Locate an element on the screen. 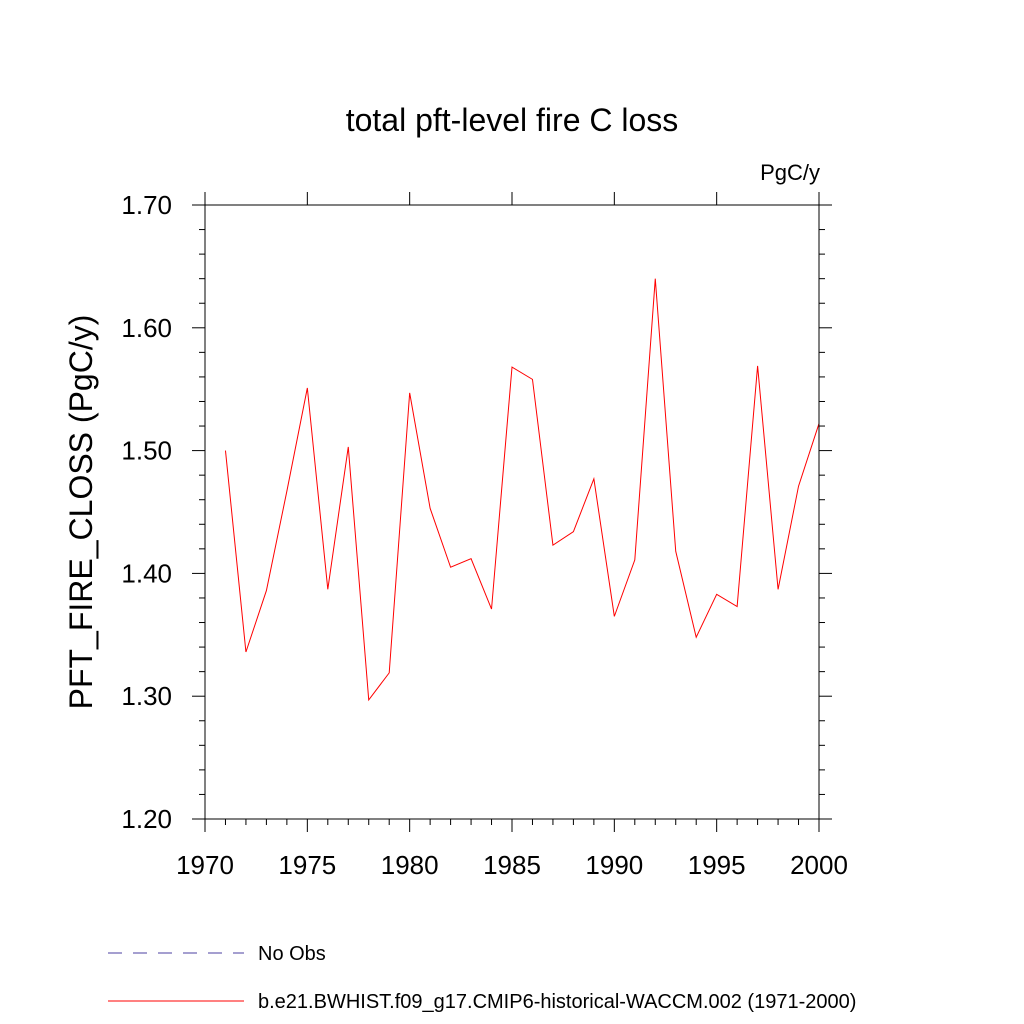 The image size is (1024, 1024). y-tick-label: 1.50 is located at coordinates (146, 451).